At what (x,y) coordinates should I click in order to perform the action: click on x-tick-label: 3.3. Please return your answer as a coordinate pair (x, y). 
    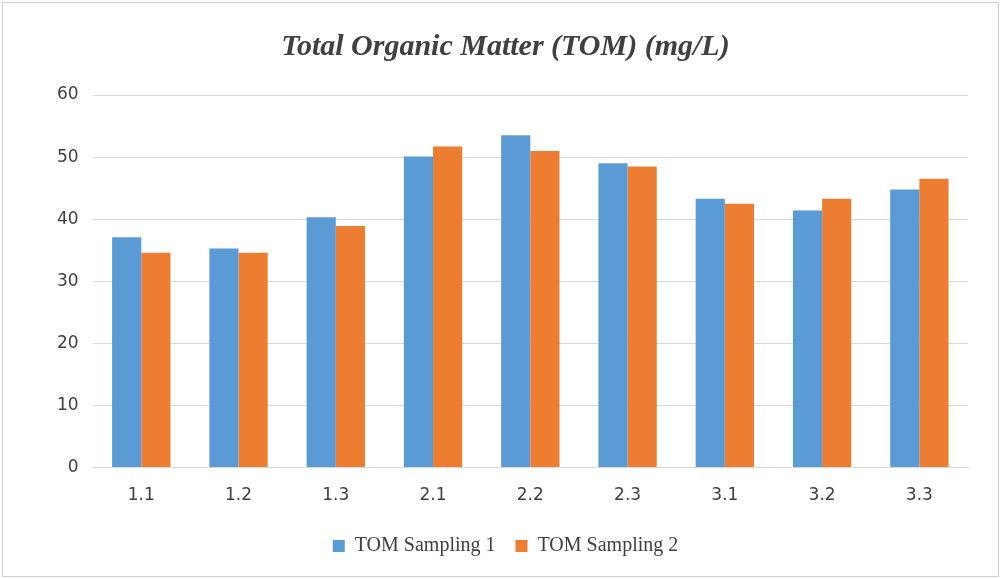
    Looking at the image, I should click on (919, 494).